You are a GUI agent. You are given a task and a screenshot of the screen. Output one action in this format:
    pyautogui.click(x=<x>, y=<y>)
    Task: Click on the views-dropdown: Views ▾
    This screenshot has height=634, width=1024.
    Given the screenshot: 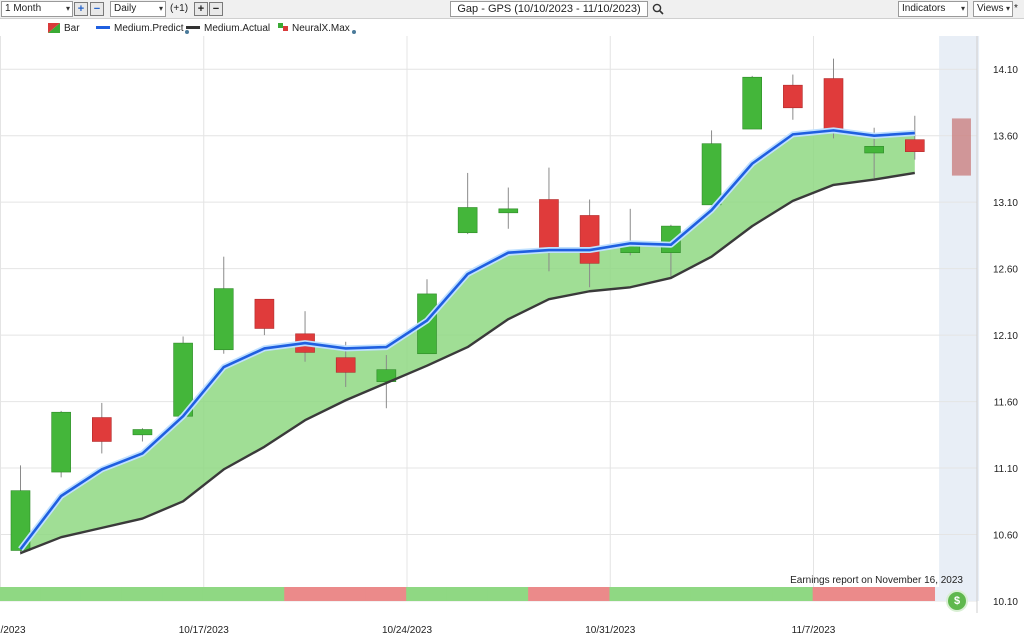 What is the action you would take?
    pyautogui.click(x=993, y=9)
    